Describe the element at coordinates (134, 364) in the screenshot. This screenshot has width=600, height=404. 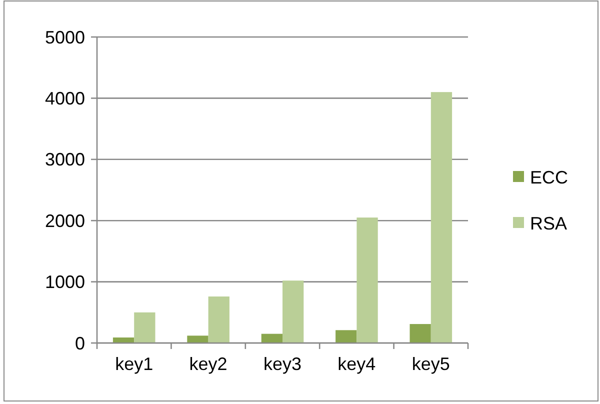
I see `x-tick-label: key1` at that location.